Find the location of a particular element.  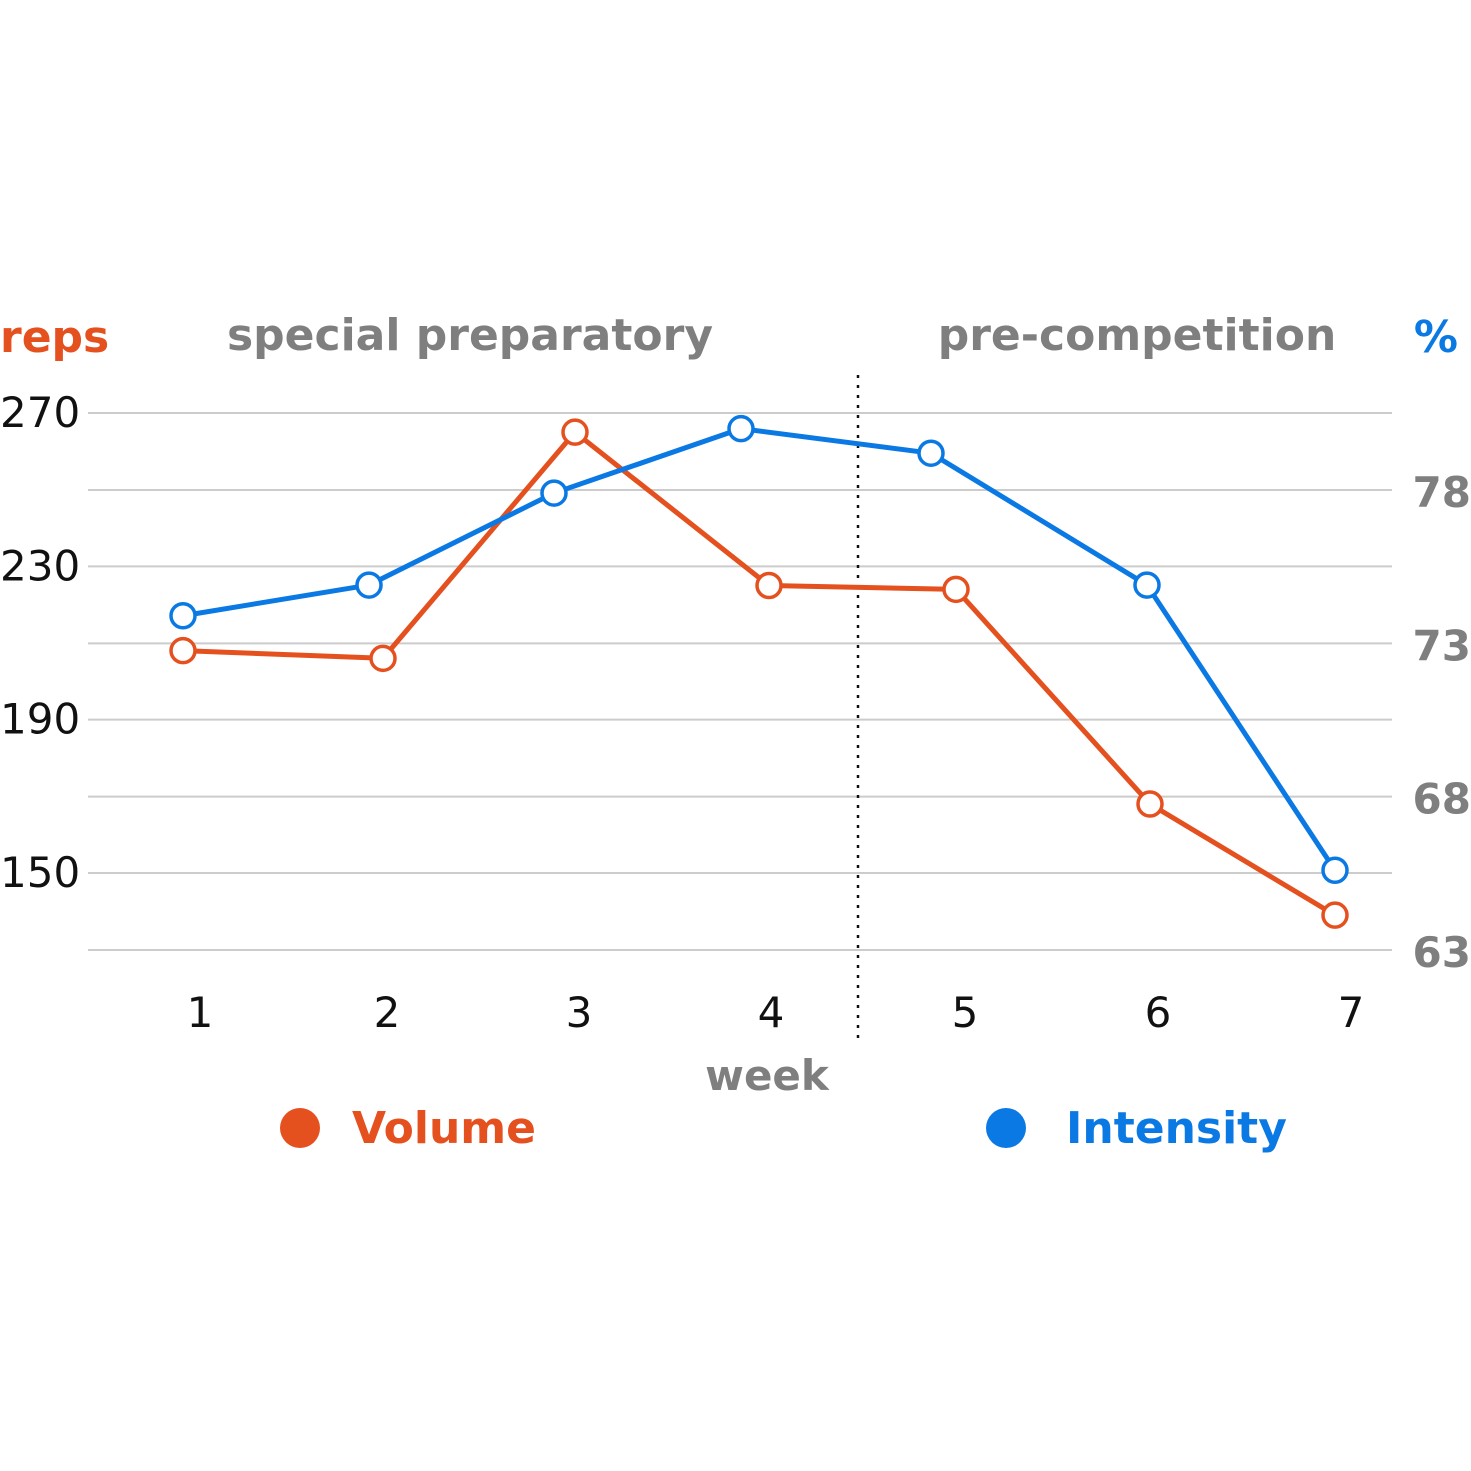

x-axis-tick-label: 4 is located at coordinates (771, 1012).